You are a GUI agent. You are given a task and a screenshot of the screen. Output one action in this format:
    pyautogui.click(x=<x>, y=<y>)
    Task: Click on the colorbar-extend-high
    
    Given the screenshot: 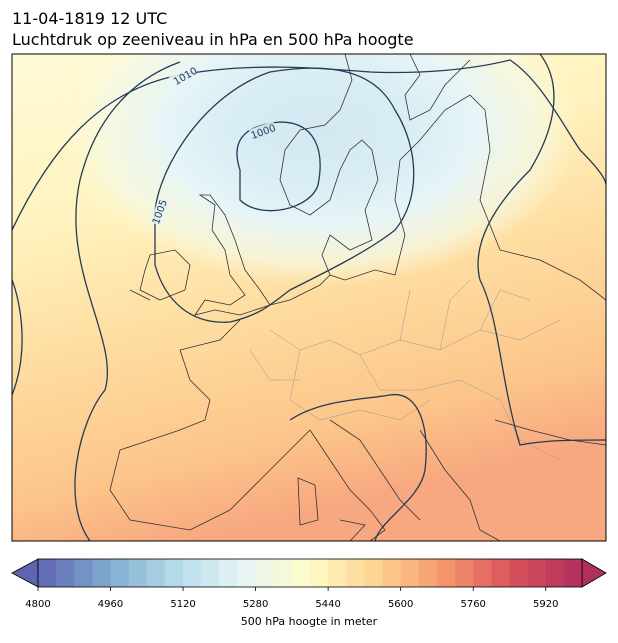 What is the action you would take?
    pyautogui.click(x=594, y=573)
    